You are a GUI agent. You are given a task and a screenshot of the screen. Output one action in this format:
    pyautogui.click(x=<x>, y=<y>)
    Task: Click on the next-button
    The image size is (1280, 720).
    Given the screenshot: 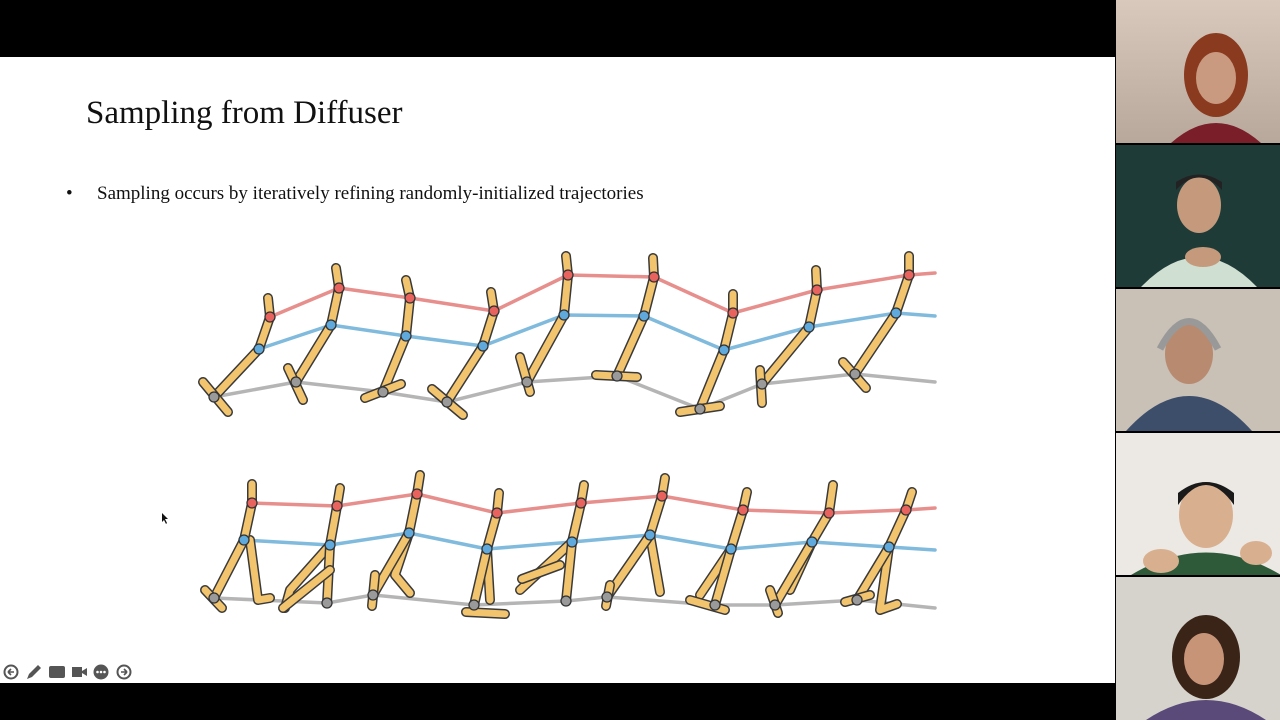 What is the action you would take?
    pyautogui.click(x=124, y=672)
    